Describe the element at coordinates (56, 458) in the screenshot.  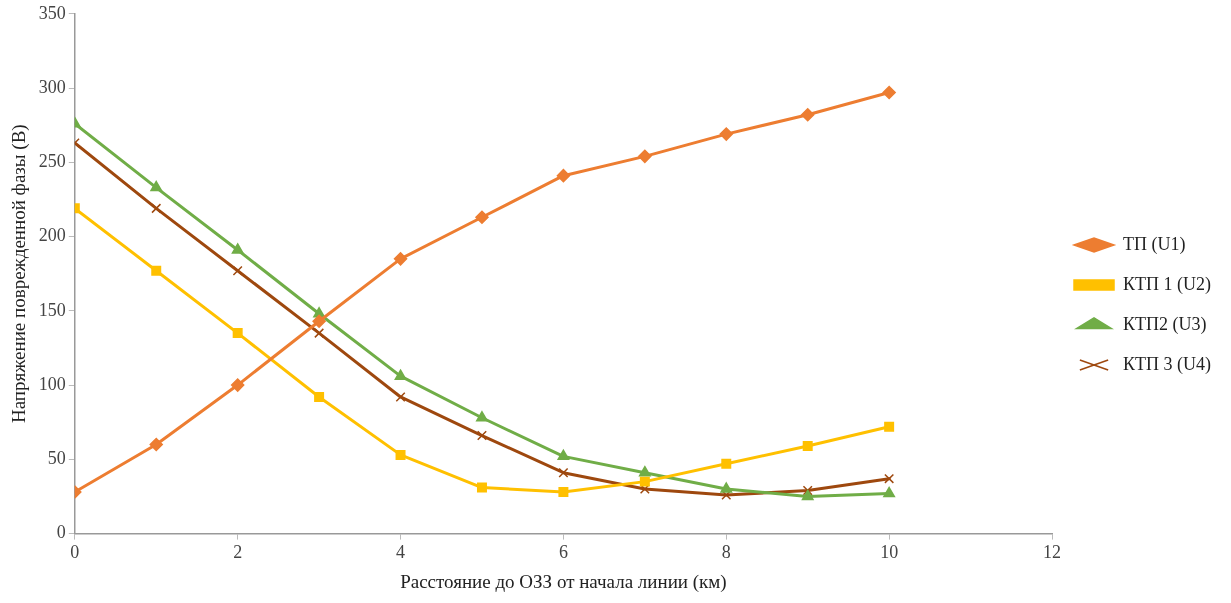
I see `y-tick-label: 50` at that location.